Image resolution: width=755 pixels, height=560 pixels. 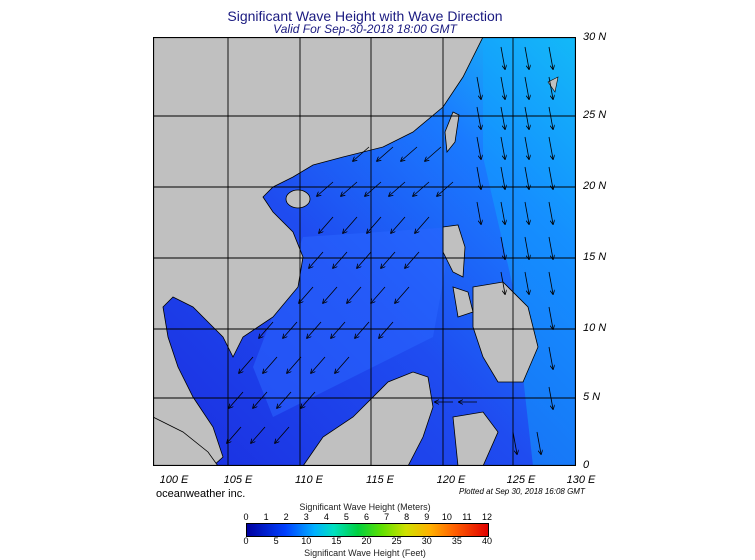 What do you see at coordinates (286, 517) in the screenshot?
I see `meter-tick: 2` at bounding box center [286, 517].